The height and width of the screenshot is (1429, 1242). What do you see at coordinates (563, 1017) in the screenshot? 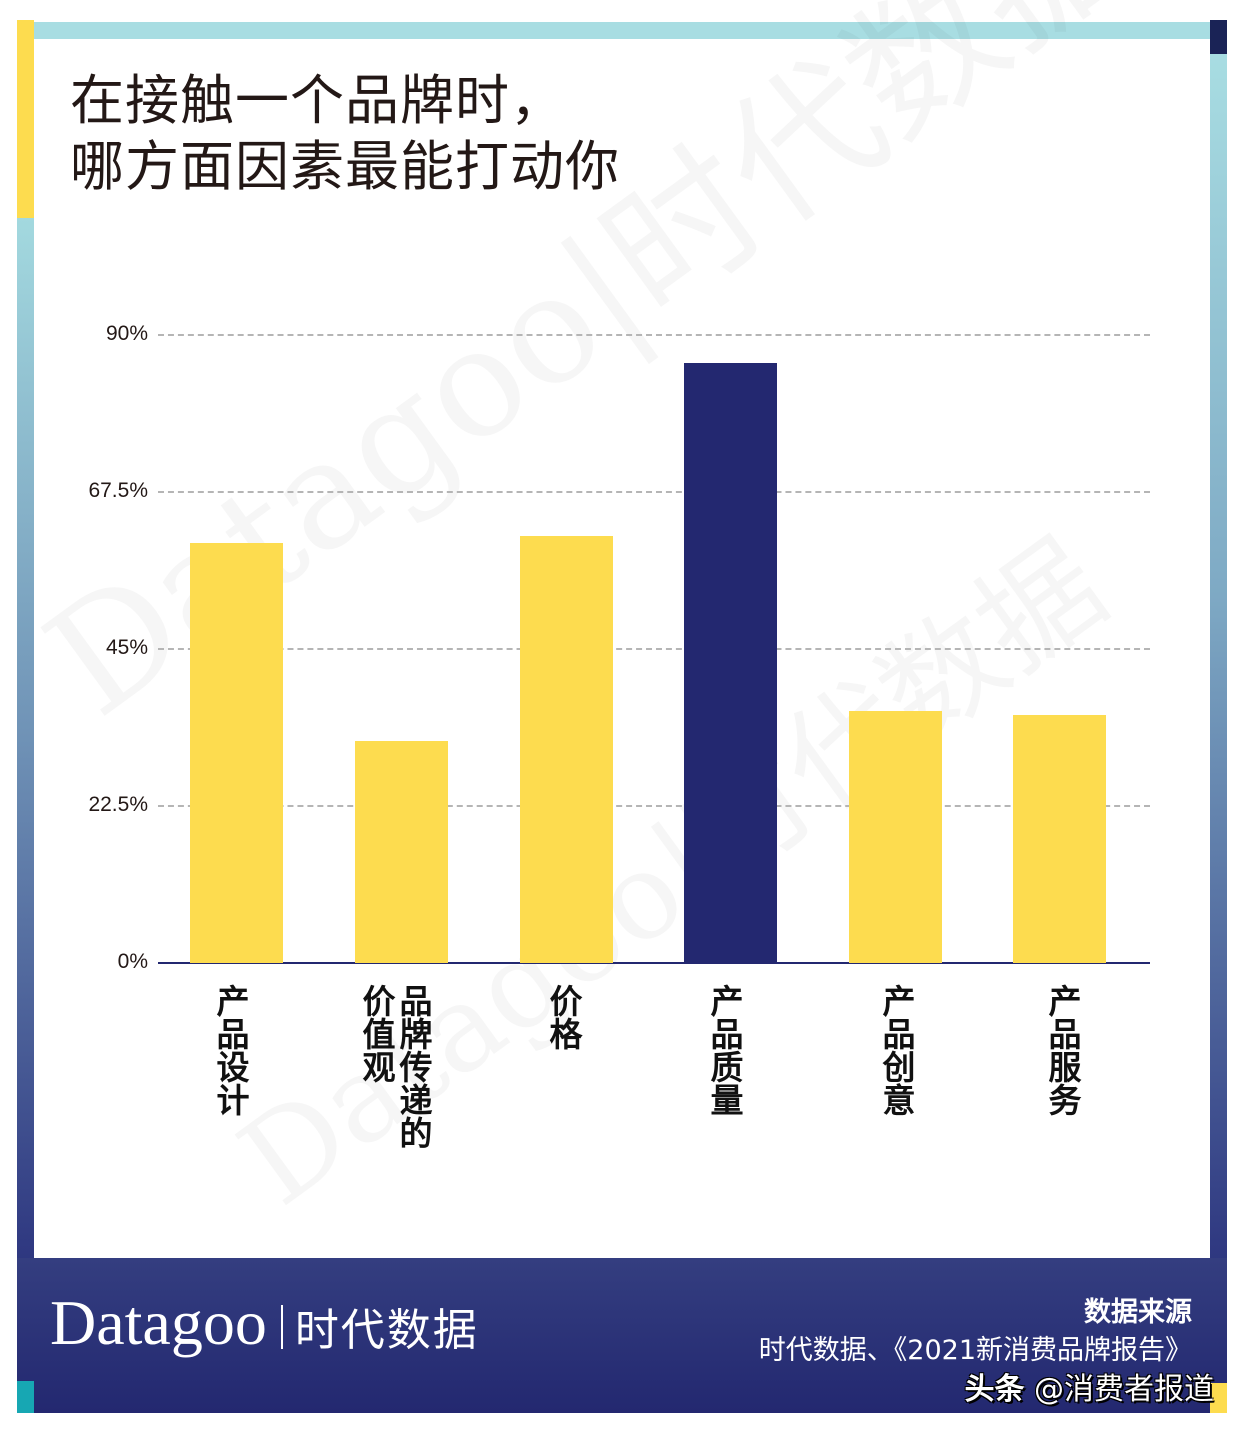
I see `x-axis-category-label: 价格` at bounding box center [563, 1017].